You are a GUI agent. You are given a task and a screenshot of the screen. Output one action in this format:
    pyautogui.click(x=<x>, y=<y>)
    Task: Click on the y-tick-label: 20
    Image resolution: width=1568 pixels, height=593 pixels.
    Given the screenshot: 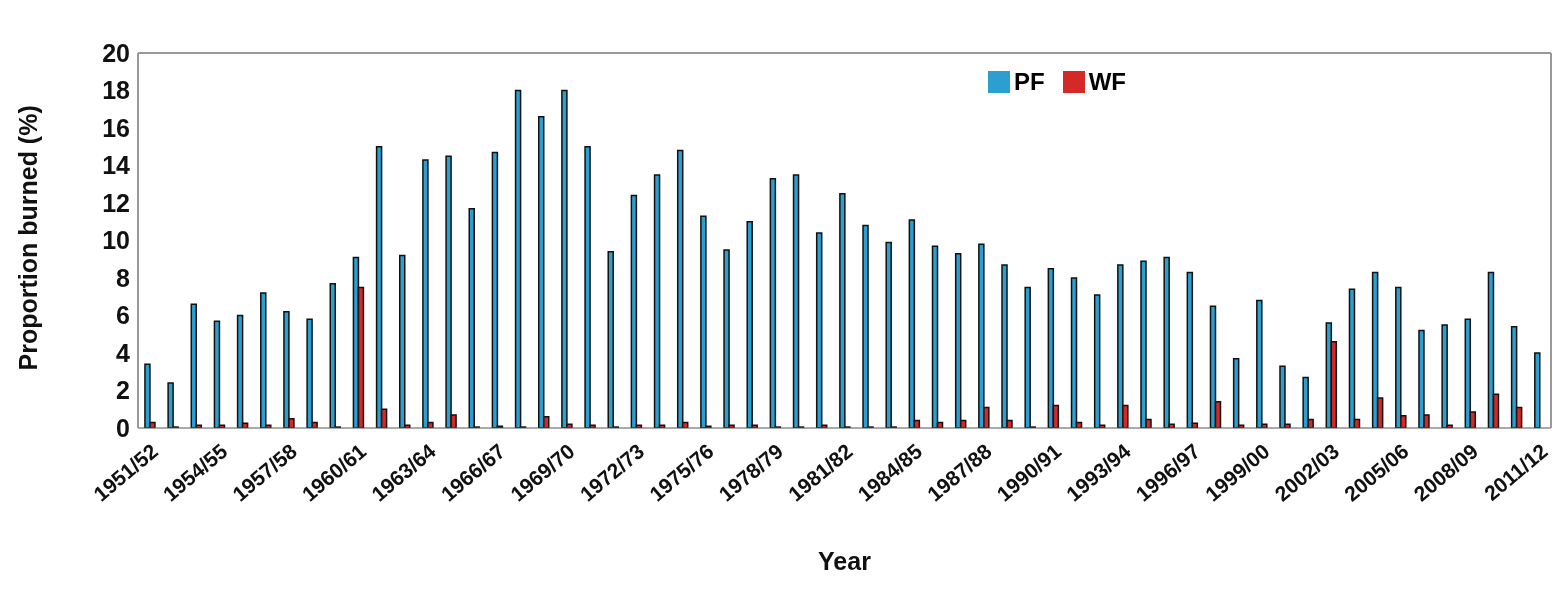 What is the action you would take?
    pyautogui.click(x=116, y=52)
    